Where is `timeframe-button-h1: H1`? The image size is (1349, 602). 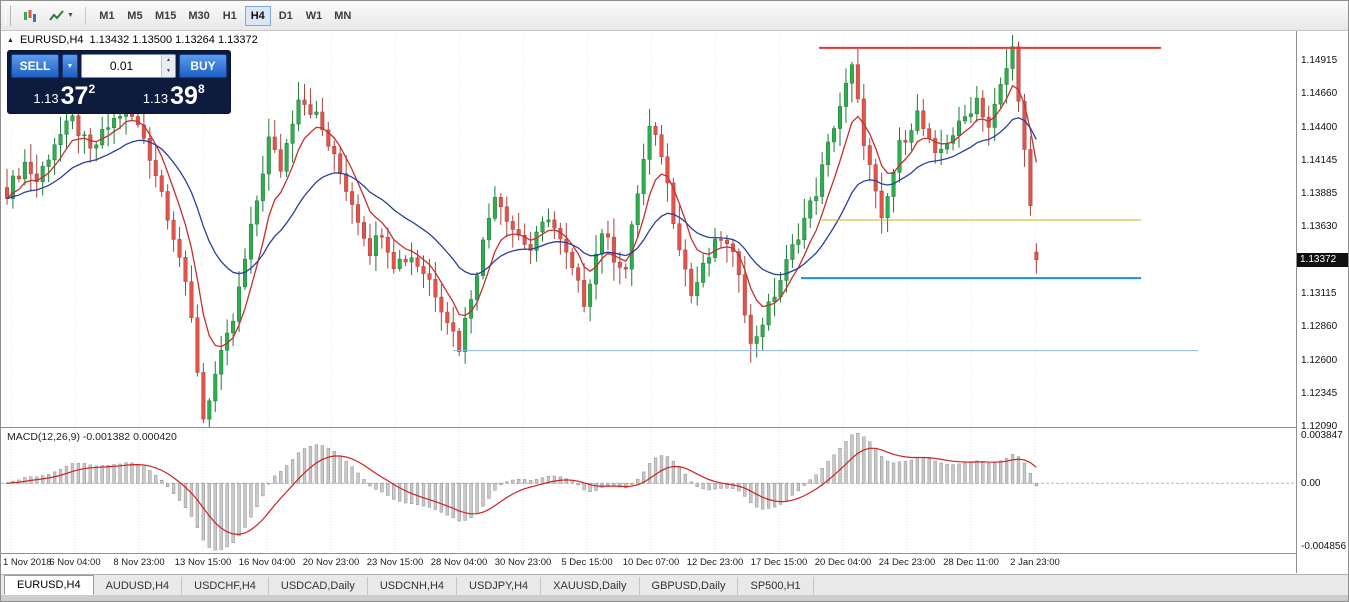 timeframe-button-h1: H1 is located at coordinates (230, 16).